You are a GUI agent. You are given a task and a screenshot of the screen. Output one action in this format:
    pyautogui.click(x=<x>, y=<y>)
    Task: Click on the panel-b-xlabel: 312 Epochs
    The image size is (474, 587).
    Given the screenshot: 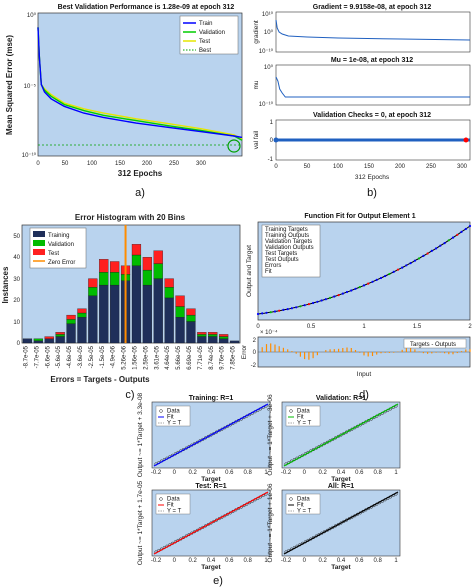 What is the action you would take?
    pyautogui.click(x=372, y=177)
    